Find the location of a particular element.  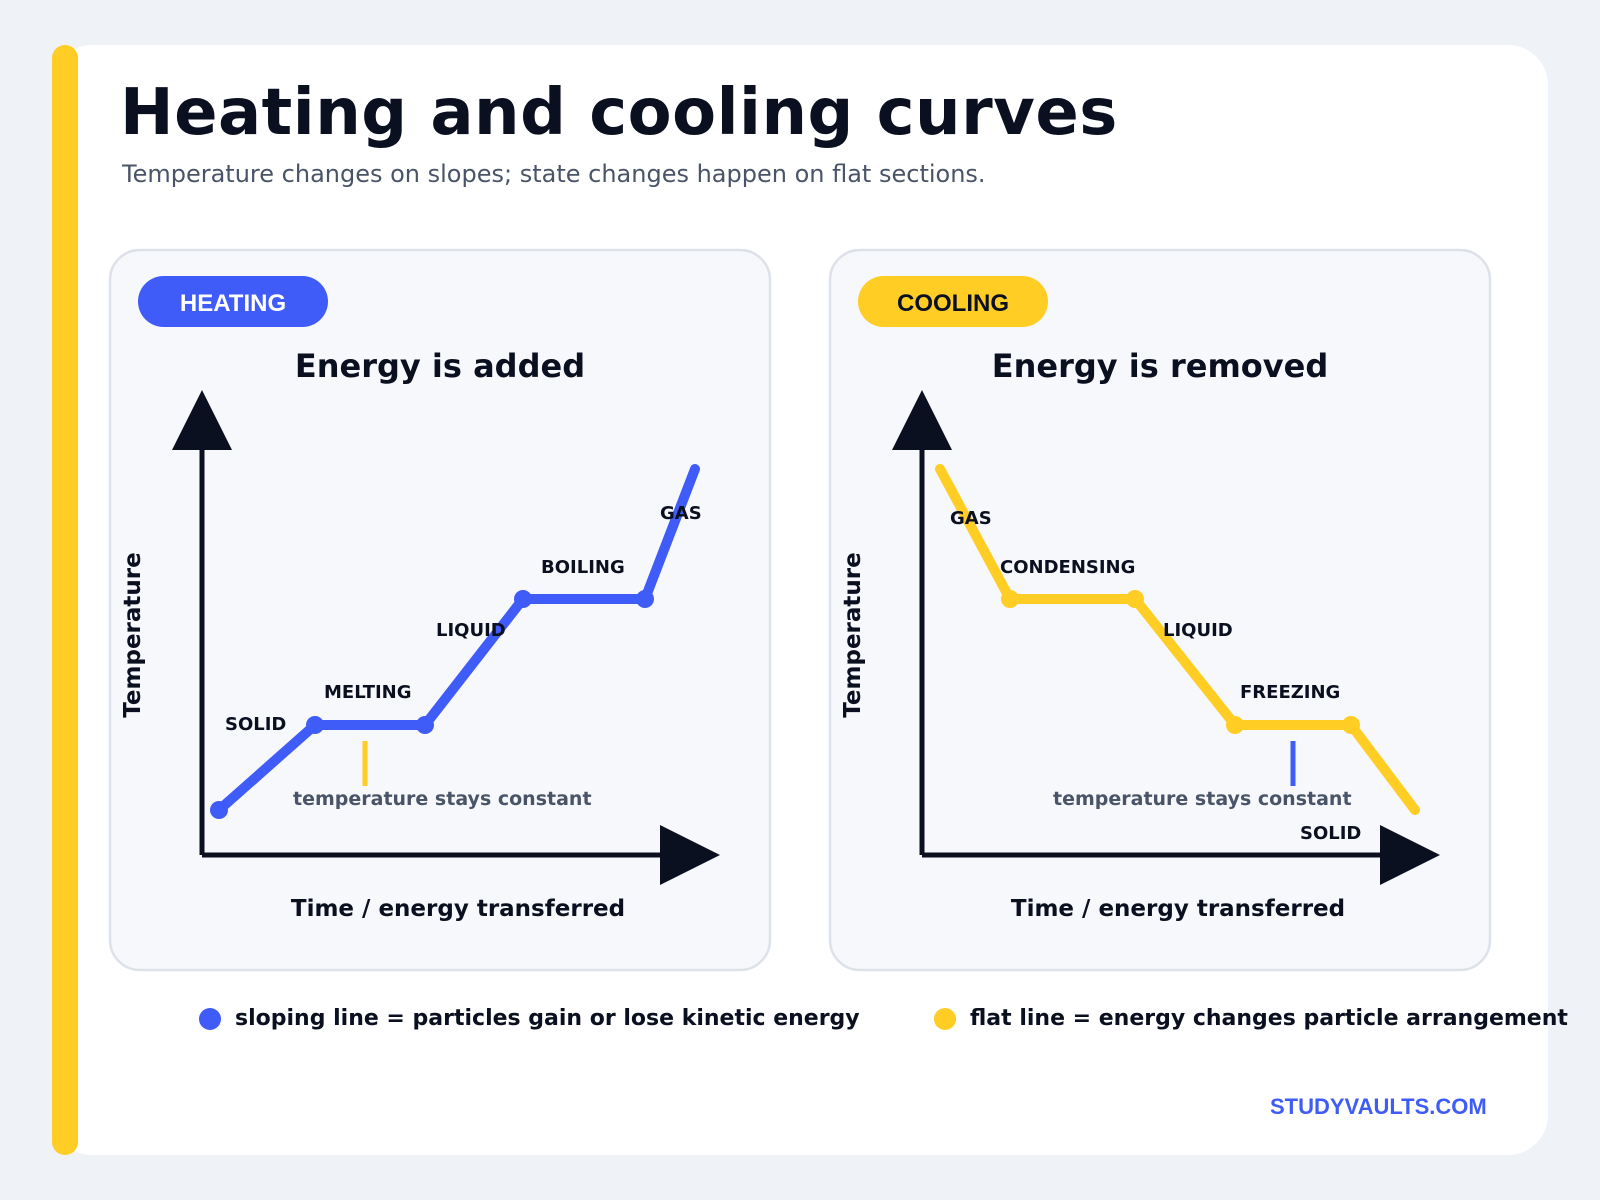

heating-phase-gas: GAS is located at coordinates (681, 513).